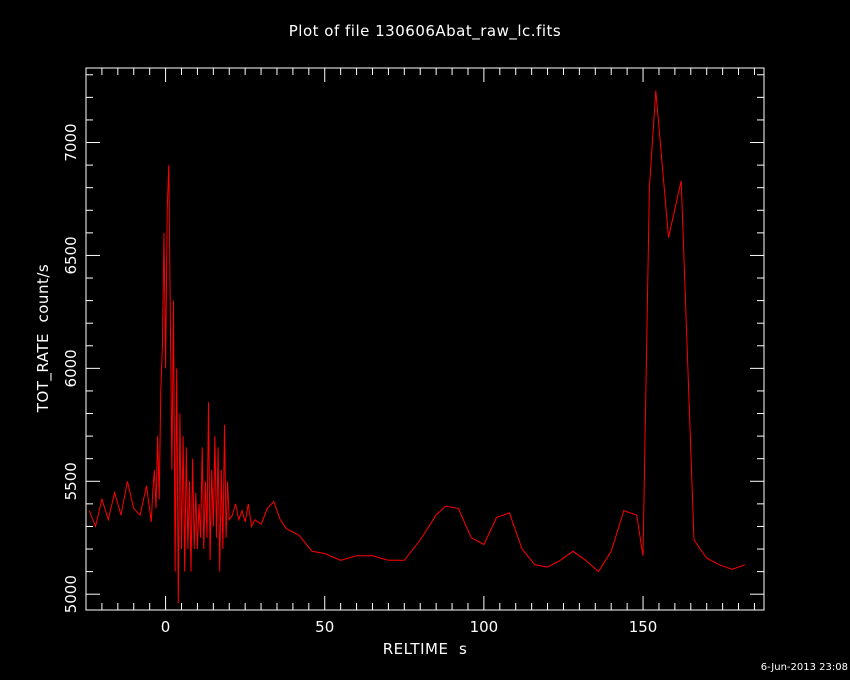 Image resolution: width=850 pixels, height=680 pixels. I want to click on x-tick-label: 100, so click(484, 627).